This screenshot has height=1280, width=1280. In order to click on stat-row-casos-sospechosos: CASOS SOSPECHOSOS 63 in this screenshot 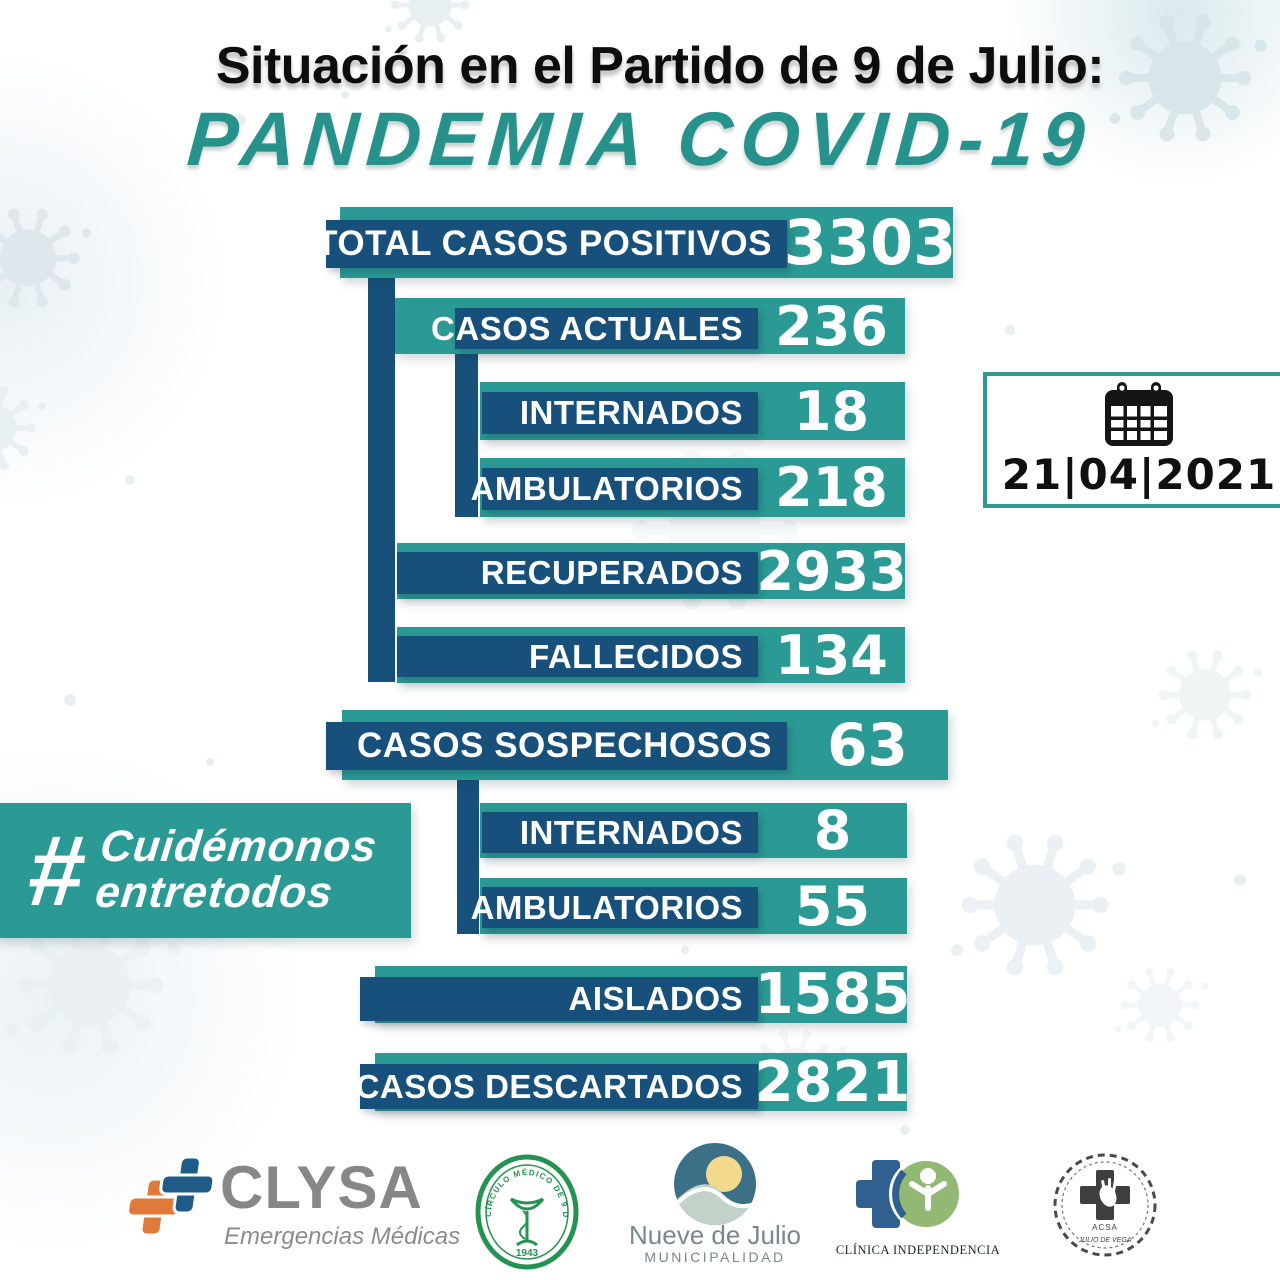, I will do `click(637, 745)`.